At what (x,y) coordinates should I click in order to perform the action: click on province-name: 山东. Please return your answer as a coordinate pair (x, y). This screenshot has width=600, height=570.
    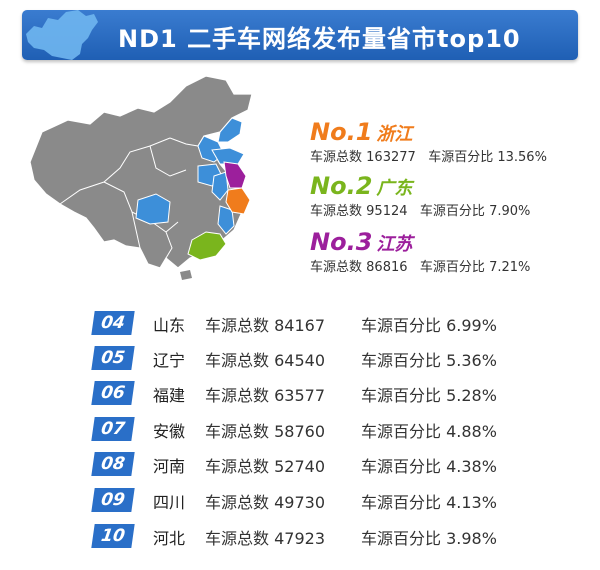
    Looking at the image, I should click on (169, 325).